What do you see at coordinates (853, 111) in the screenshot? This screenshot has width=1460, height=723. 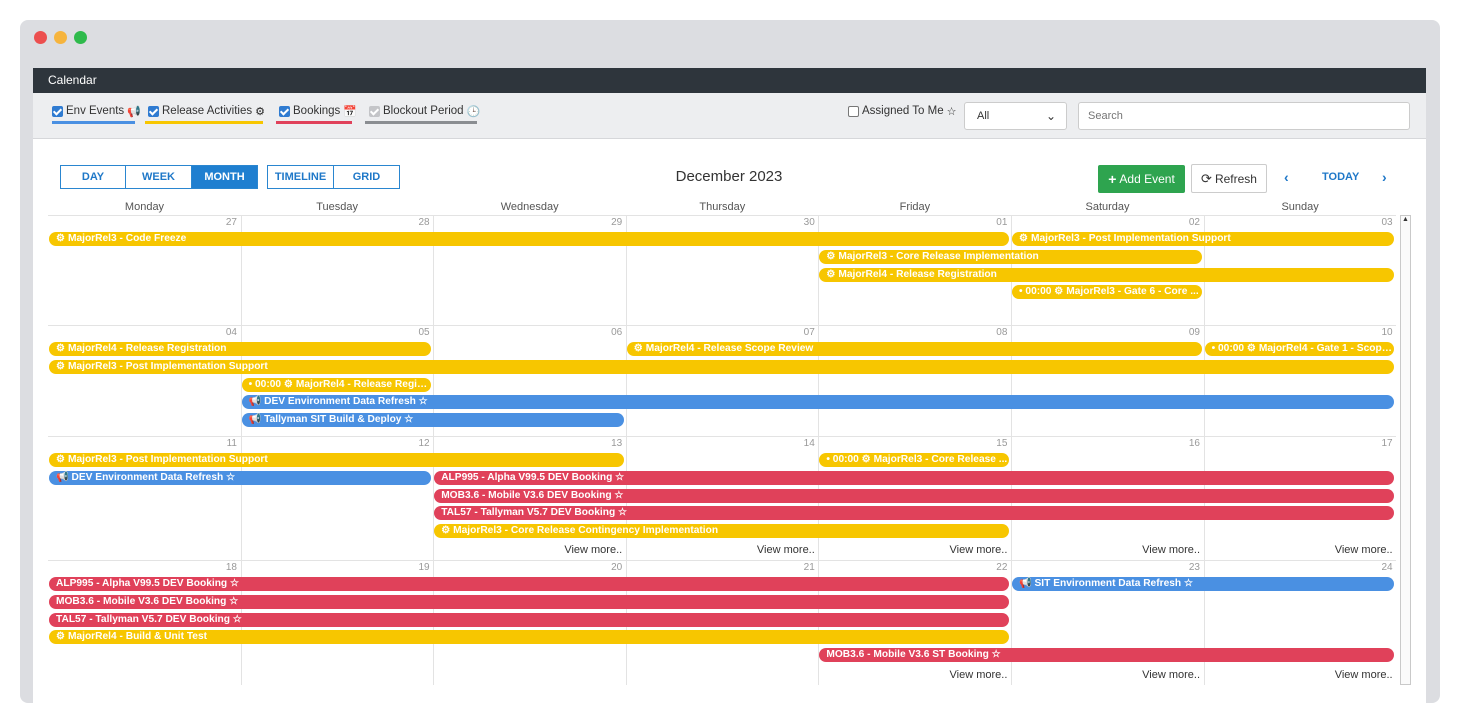 I see `assigned-to-me-checkbox` at bounding box center [853, 111].